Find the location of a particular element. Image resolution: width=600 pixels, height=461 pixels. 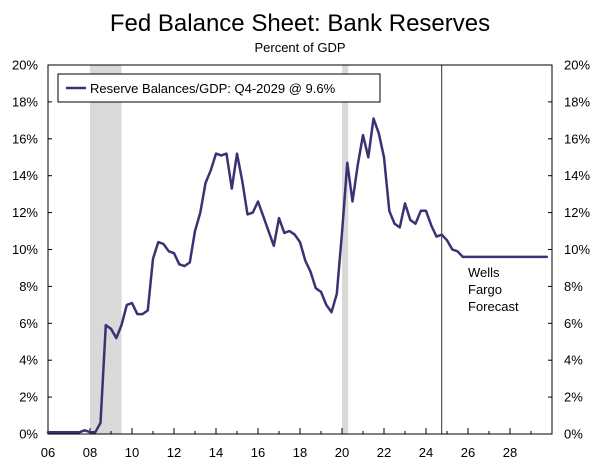

y-tick-label-left-0: 0% is located at coordinates (28, 434).